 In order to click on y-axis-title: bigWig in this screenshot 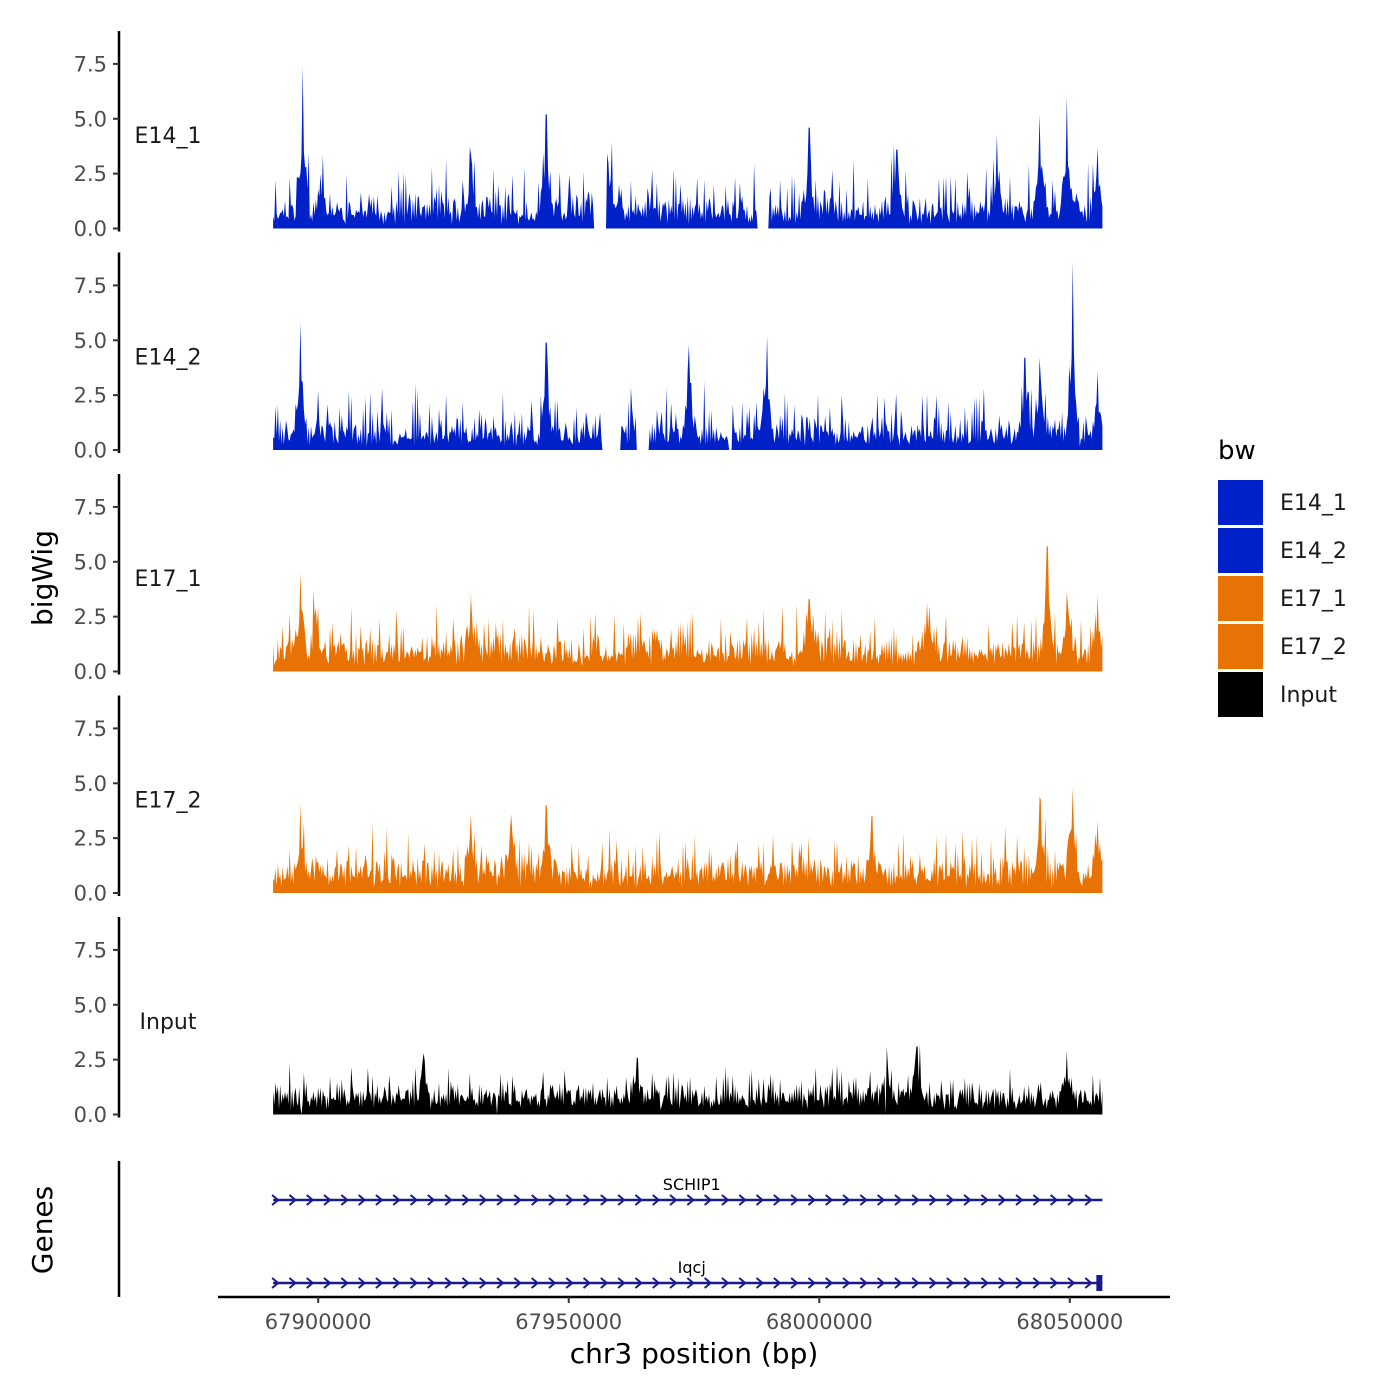, I will do `click(42, 578)`.